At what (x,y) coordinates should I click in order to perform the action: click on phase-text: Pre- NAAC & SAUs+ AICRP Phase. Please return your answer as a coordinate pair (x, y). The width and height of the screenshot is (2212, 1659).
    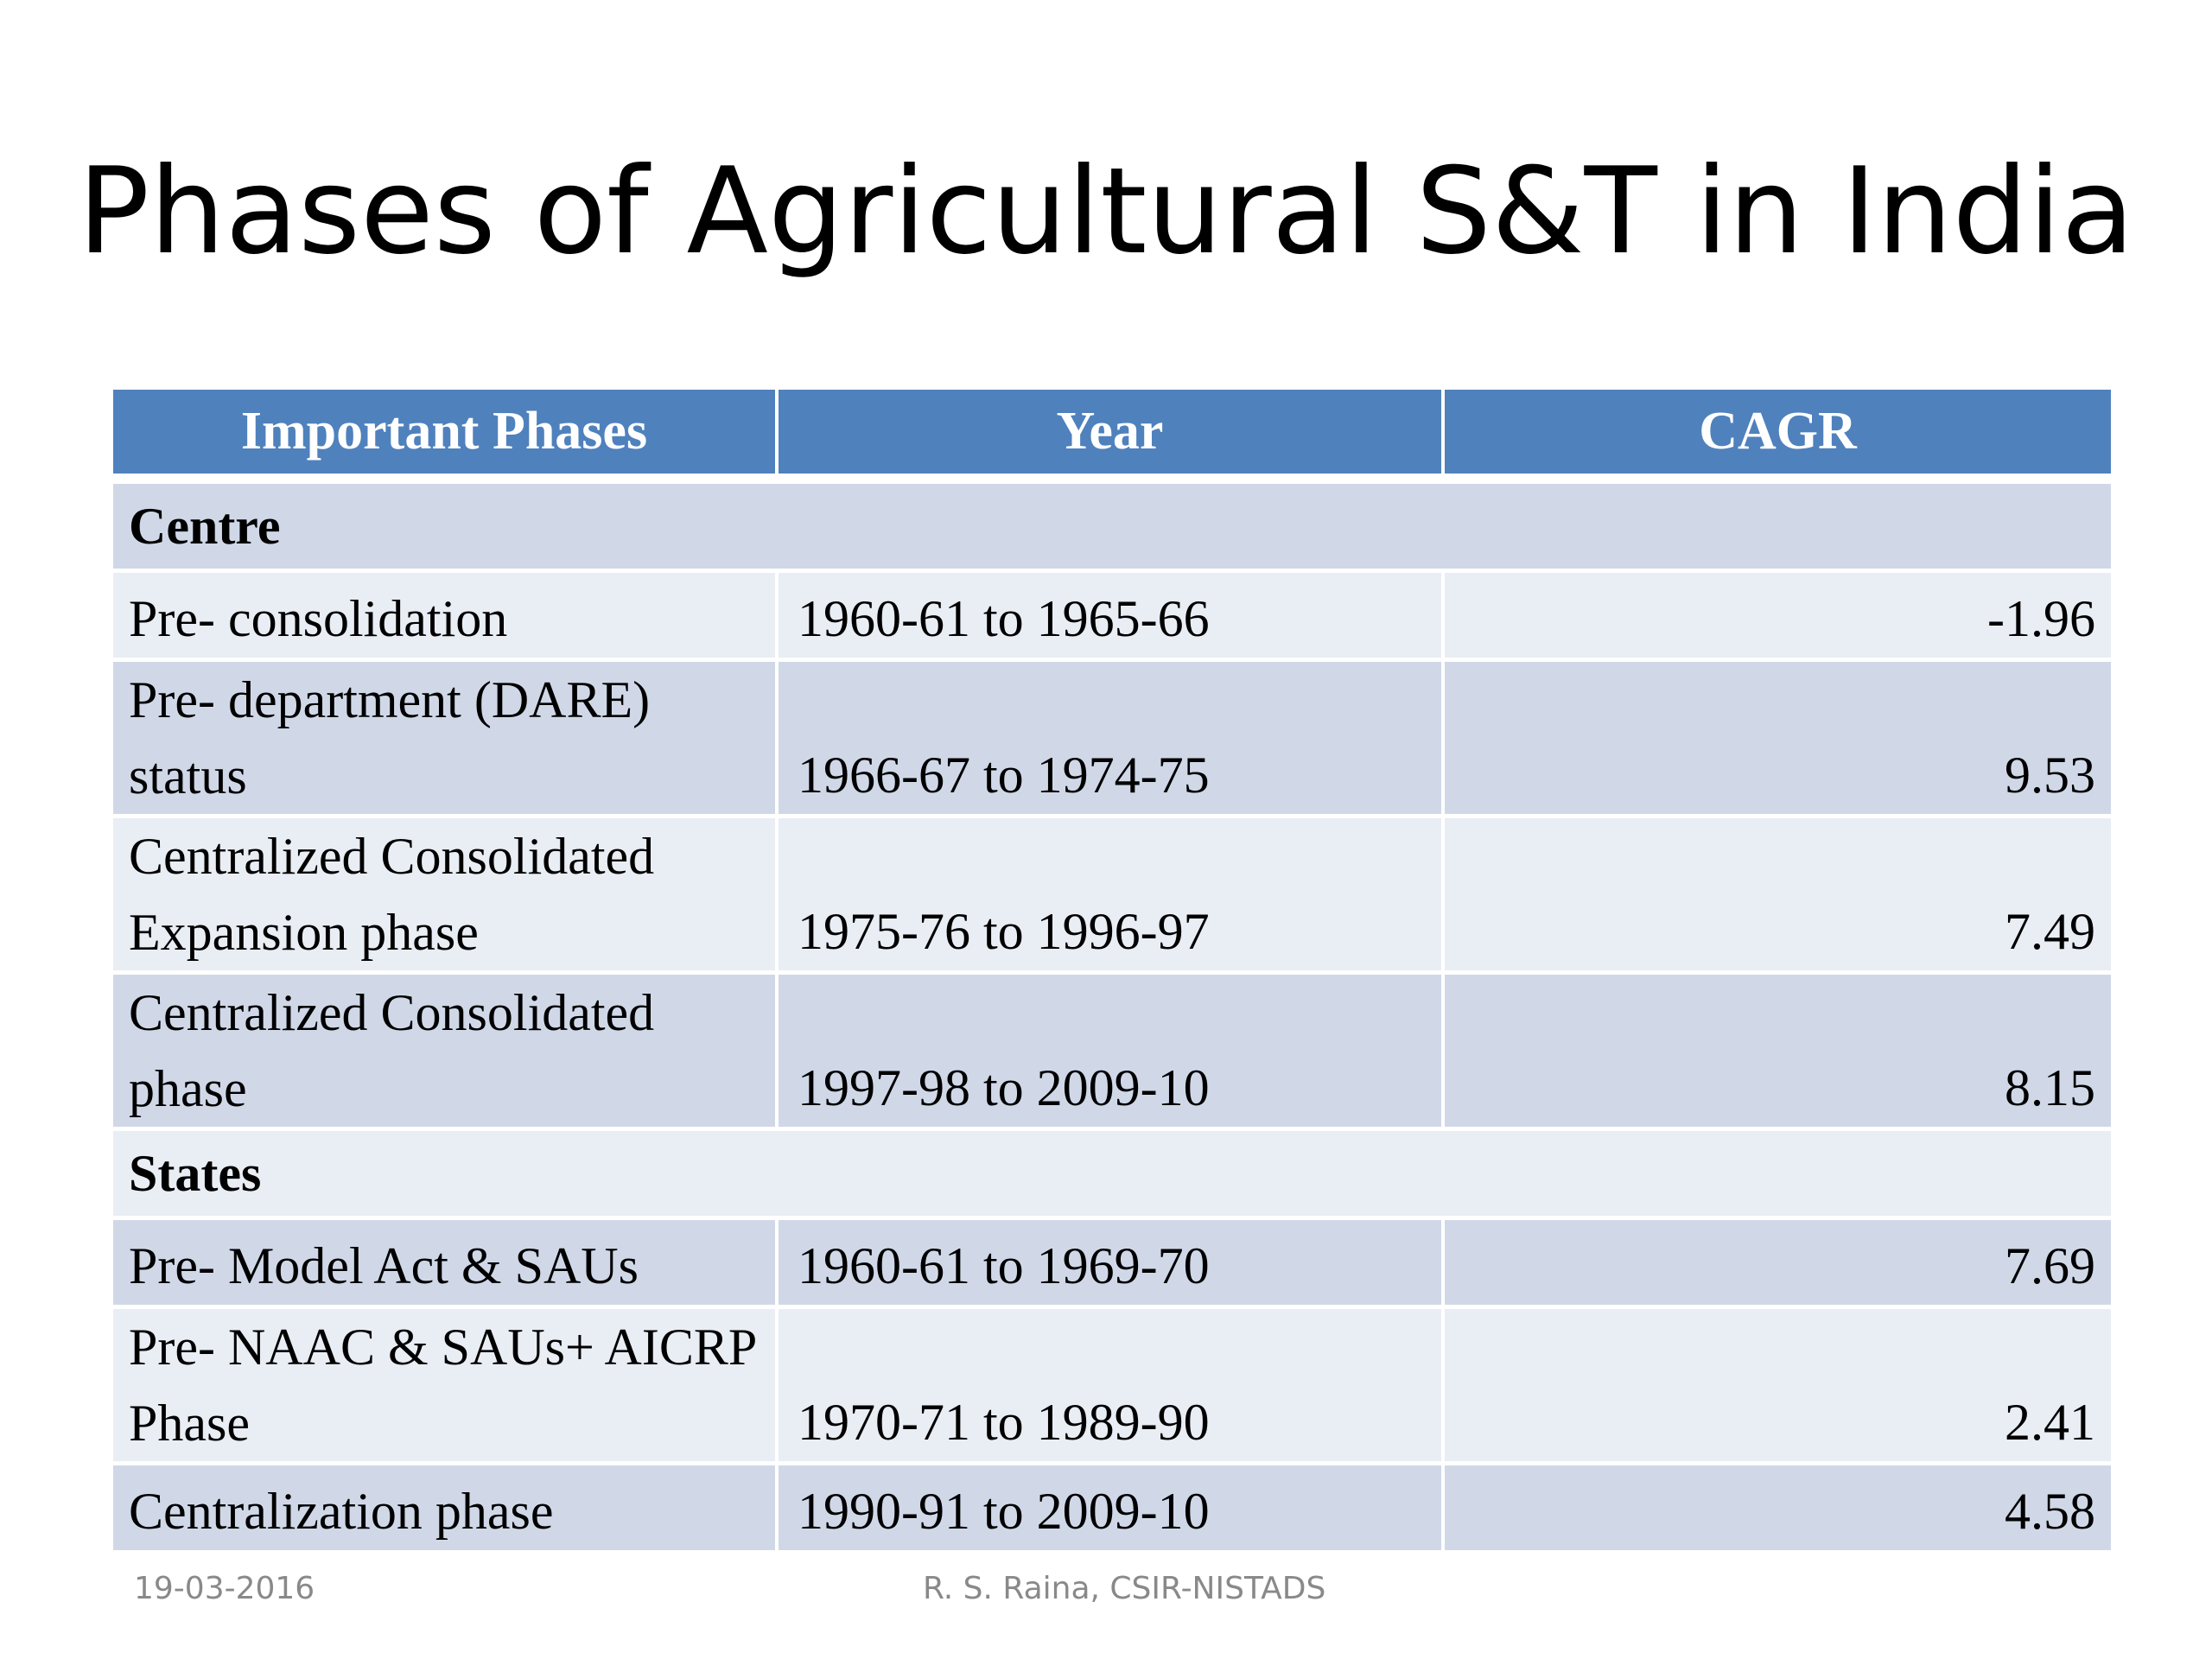
    Looking at the image, I should click on (442, 1385).